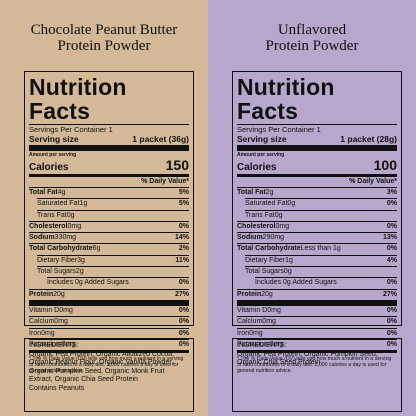  I want to click on nutrient-amount: 2g, so click(269, 192).